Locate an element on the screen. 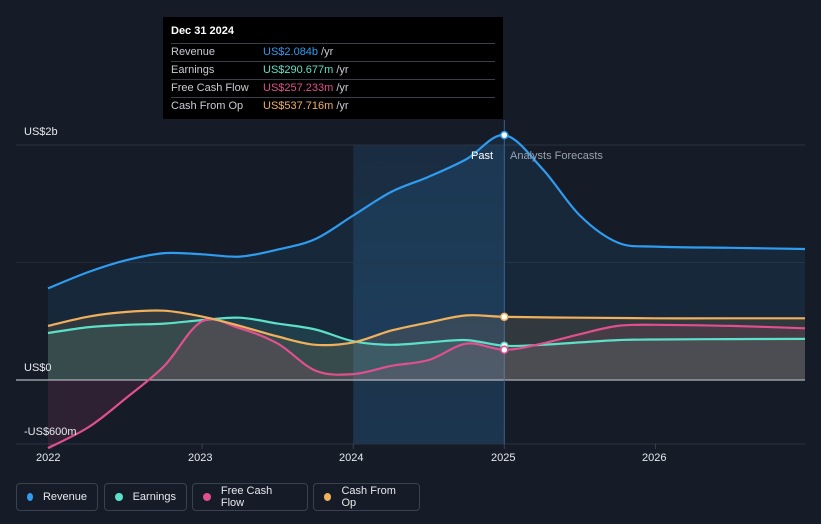 The image size is (821, 524). legend-item-cash-from-op: Cash From Op is located at coordinates (366, 497).